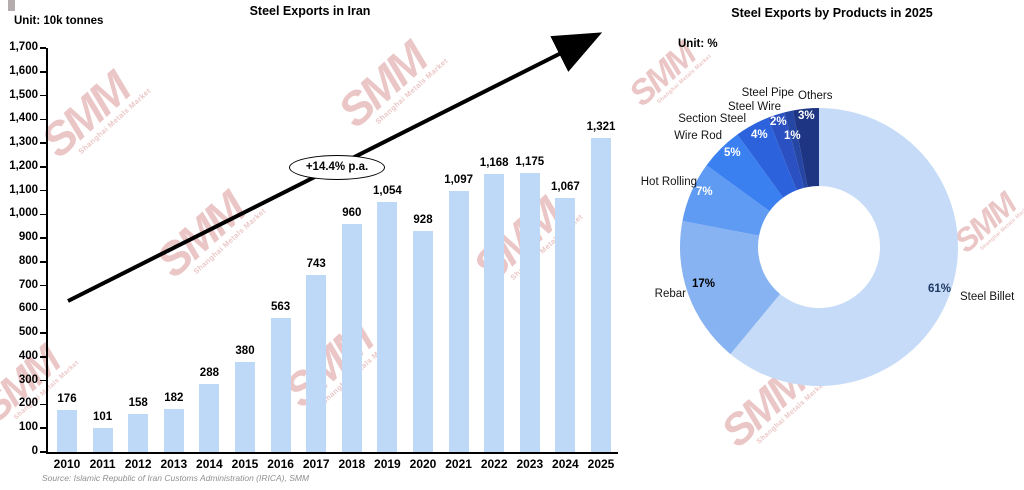 The height and width of the screenshot is (490, 1024). What do you see at coordinates (47, 250) in the screenshot?
I see `y-axis-line` at bounding box center [47, 250].